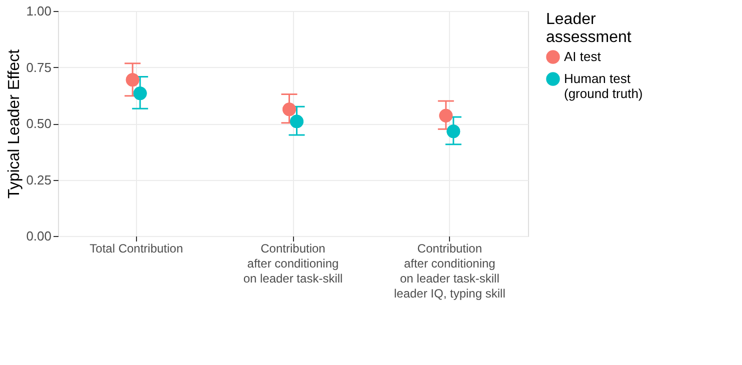 This screenshot has width=742, height=365. Describe the element at coordinates (137, 249) in the screenshot. I see `x-tick-label: Total Contribution` at that location.